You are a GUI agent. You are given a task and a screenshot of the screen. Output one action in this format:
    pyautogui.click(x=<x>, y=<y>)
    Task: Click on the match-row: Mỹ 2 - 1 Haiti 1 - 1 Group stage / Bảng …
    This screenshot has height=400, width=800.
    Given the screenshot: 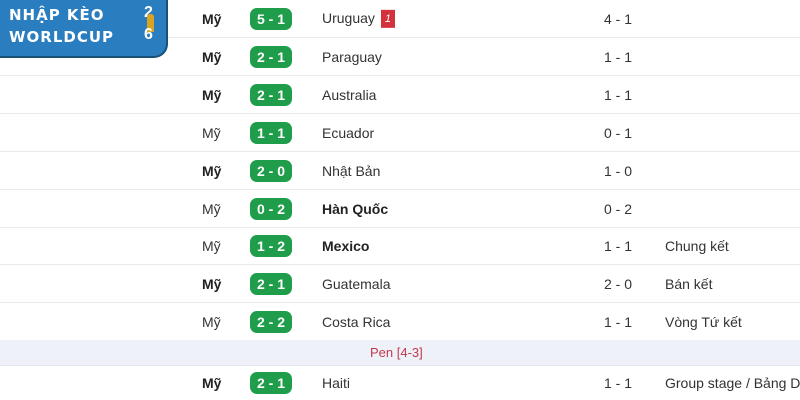 What is the action you would take?
    pyautogui.click(x=400, y=383)
    